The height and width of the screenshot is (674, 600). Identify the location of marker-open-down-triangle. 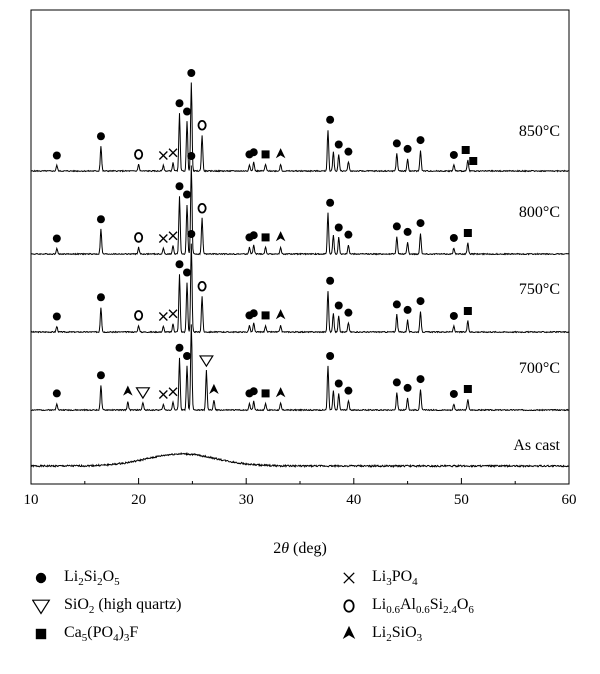
(41, 607).